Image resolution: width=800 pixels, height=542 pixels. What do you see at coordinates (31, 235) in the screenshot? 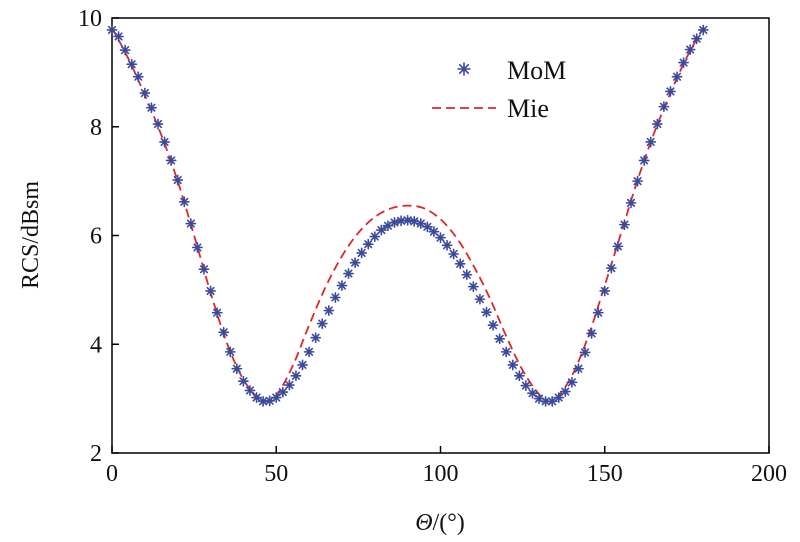
I see `y-axis-title: RCS/dBsm` at bounding box center [31, 235].